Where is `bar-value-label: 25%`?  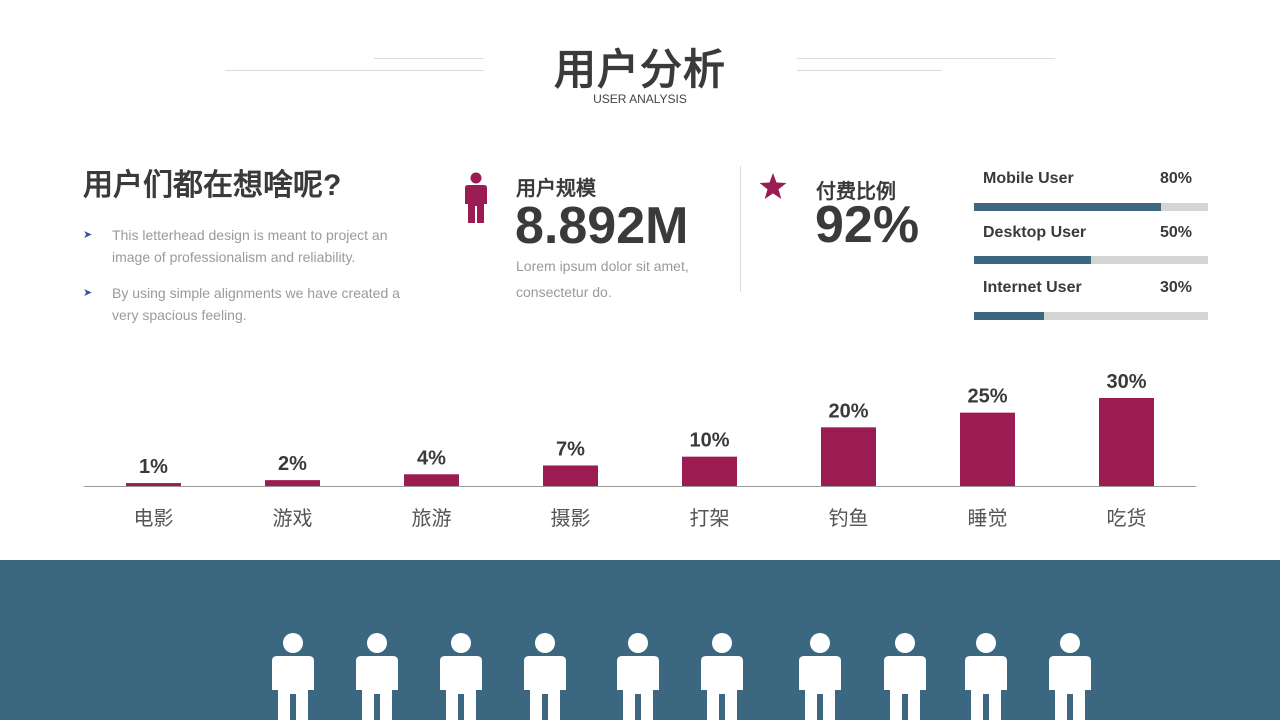
bar-value-label: 25% is located at coordinates (987, 397).